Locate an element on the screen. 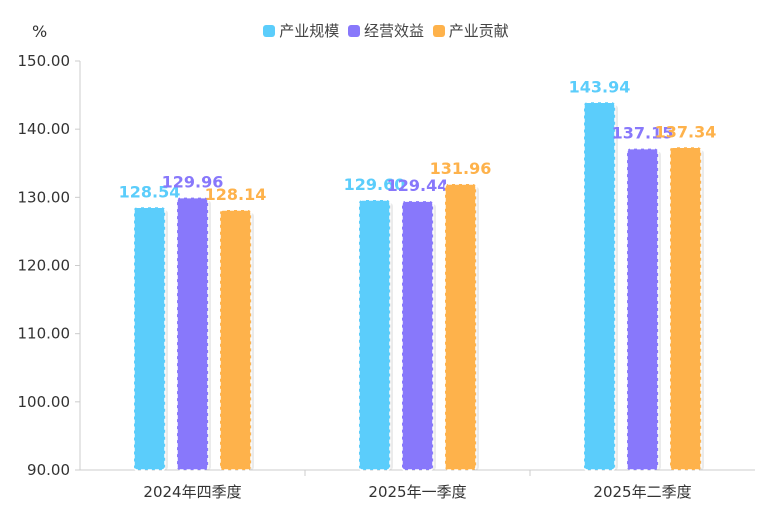 The width and height of the screenshot is (772, 514). legend-swatch-contribution is located at coordinates (438, 30).